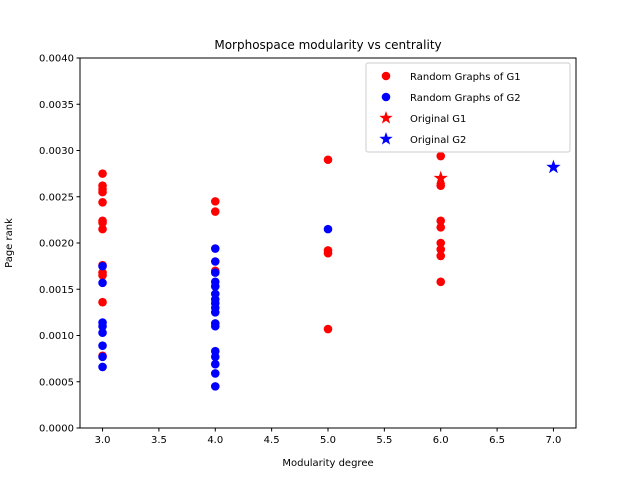  Describe the element at coordinates (56, 197) in the screenshot. I see `y-tick-label: 0.0025` at that location.